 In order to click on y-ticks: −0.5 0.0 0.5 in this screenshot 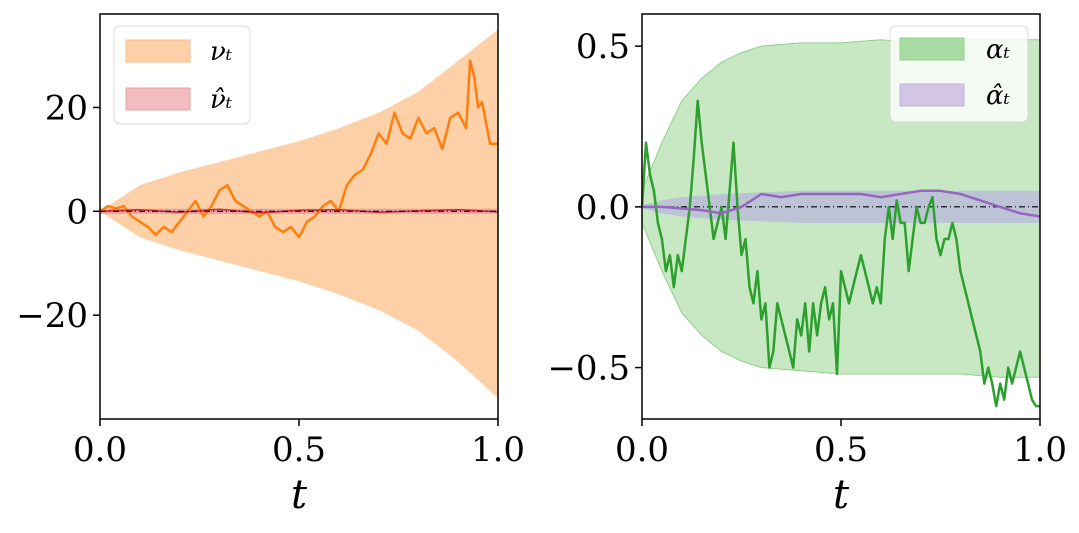, I will do `click(594, 208)`.